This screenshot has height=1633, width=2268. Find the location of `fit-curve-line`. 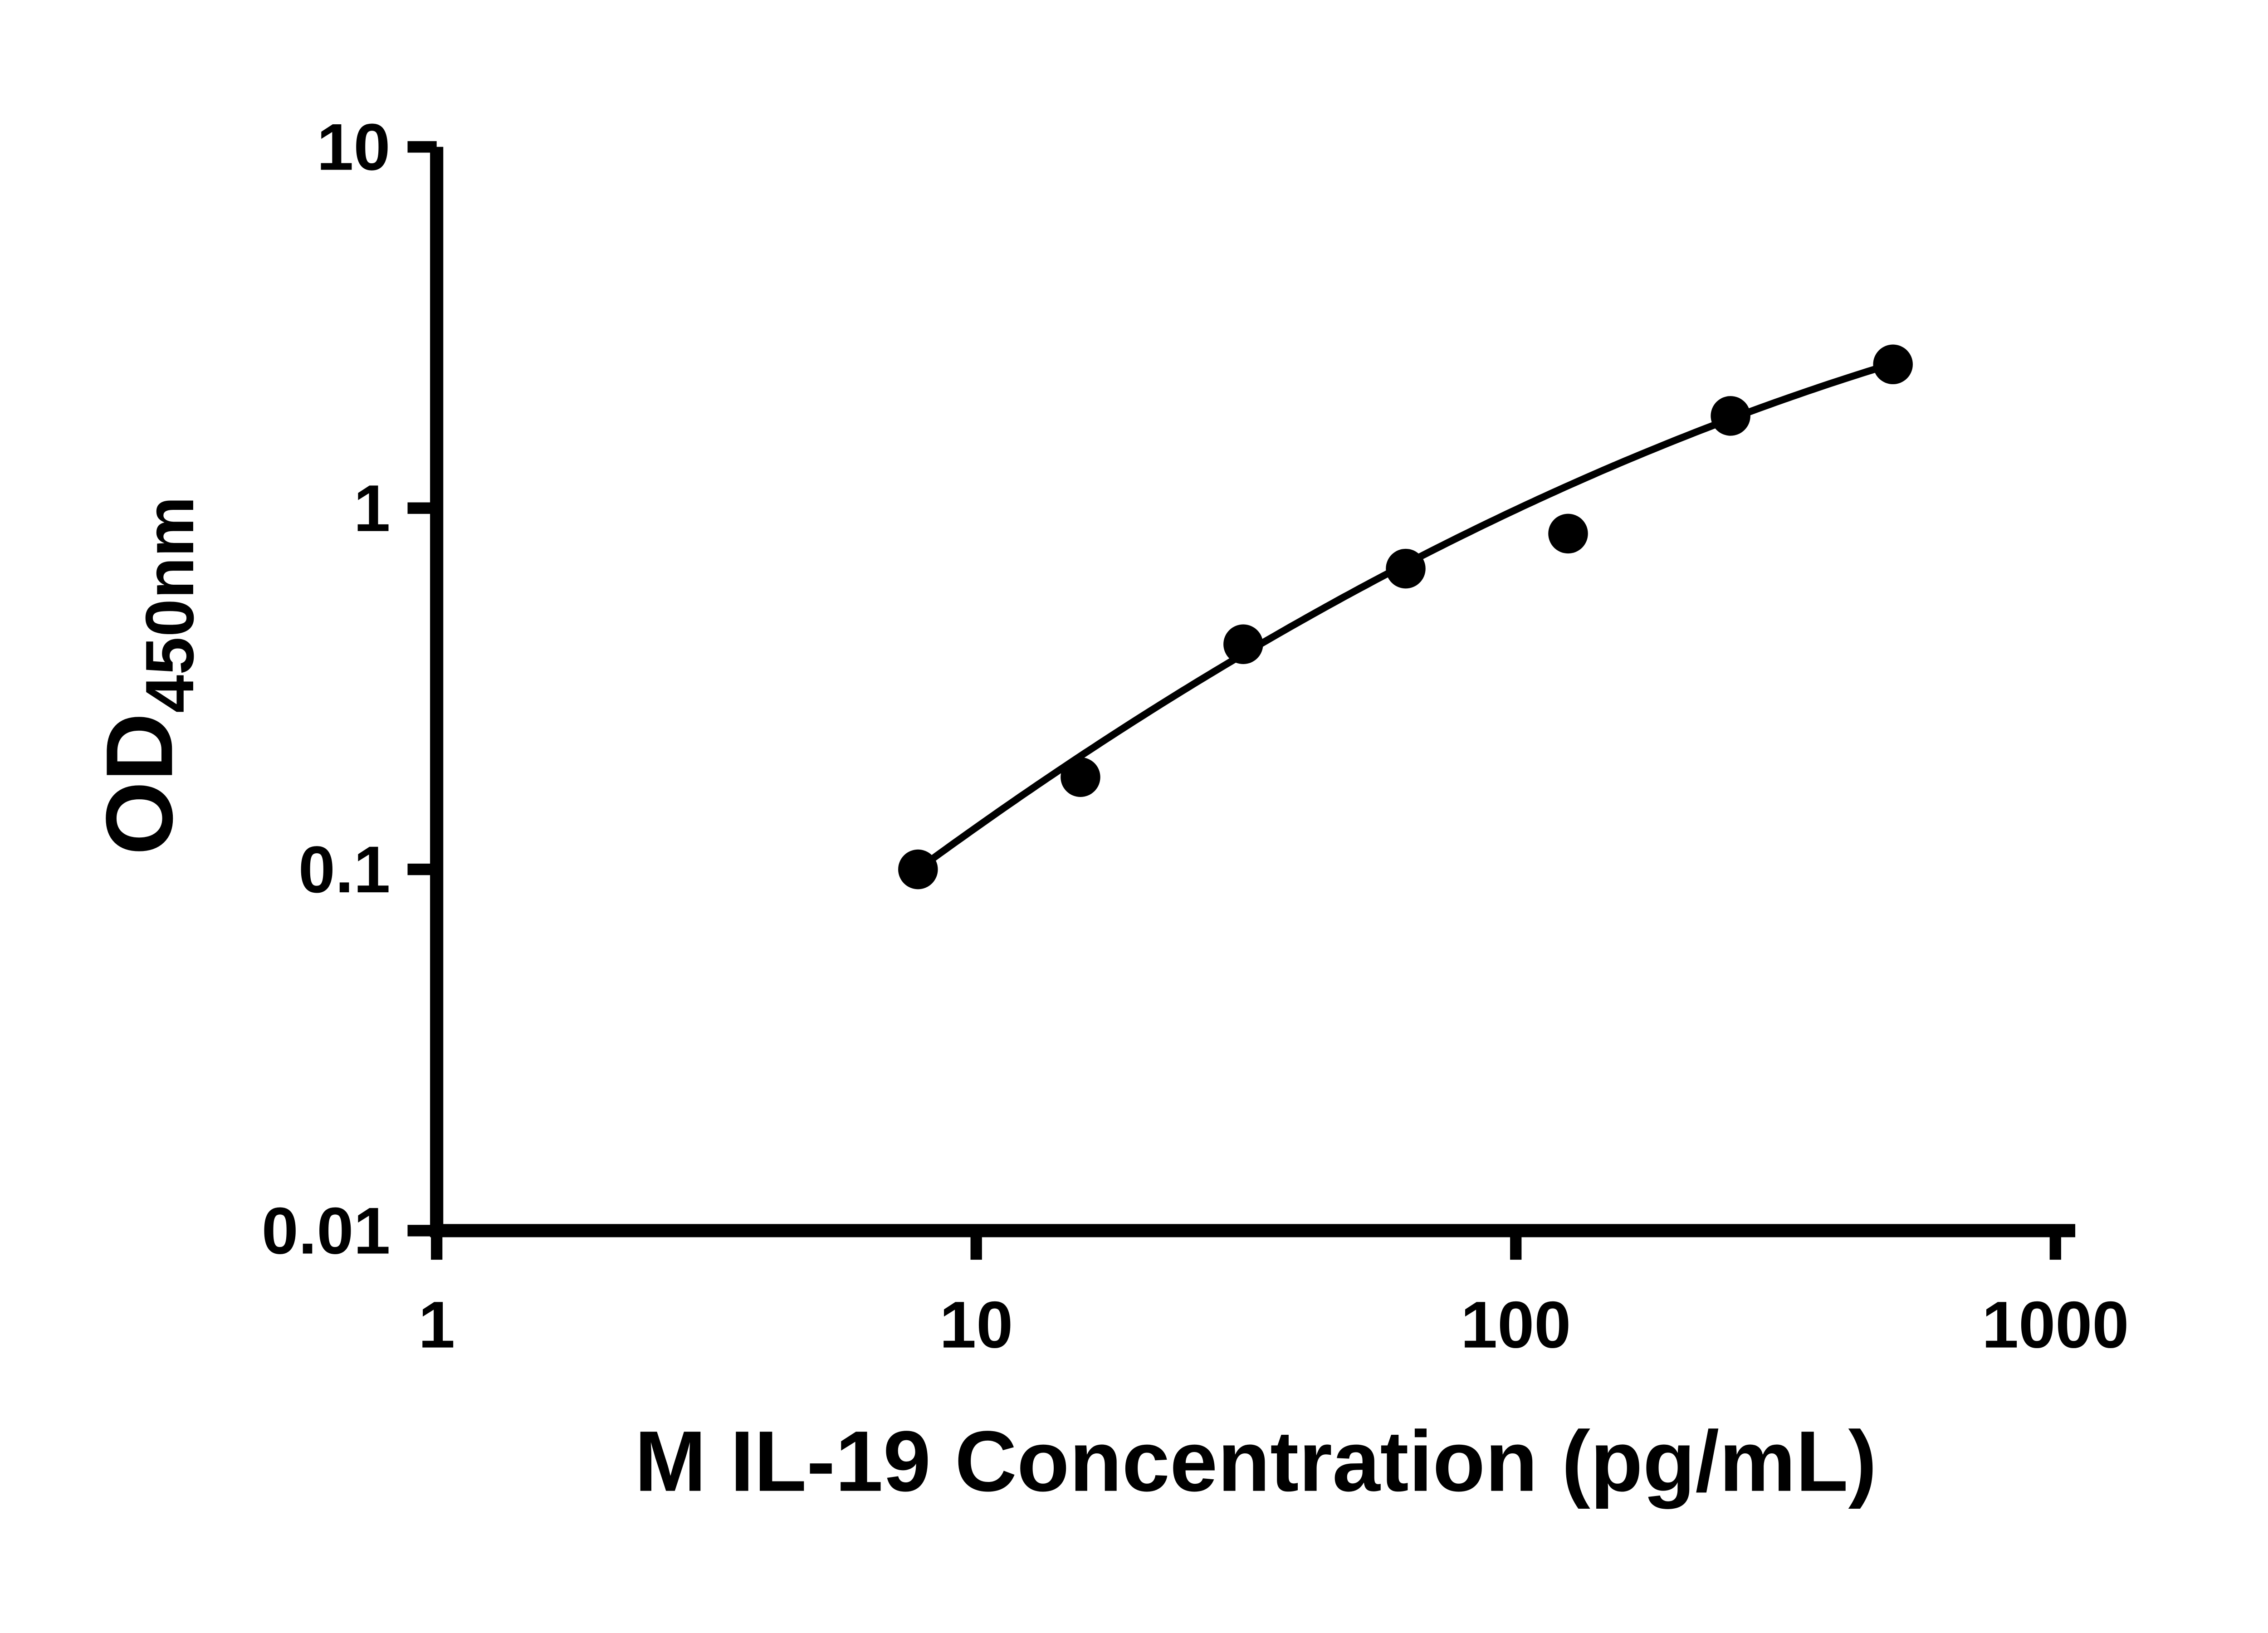

fit-curve-line is located at coordinates (1404, 617).